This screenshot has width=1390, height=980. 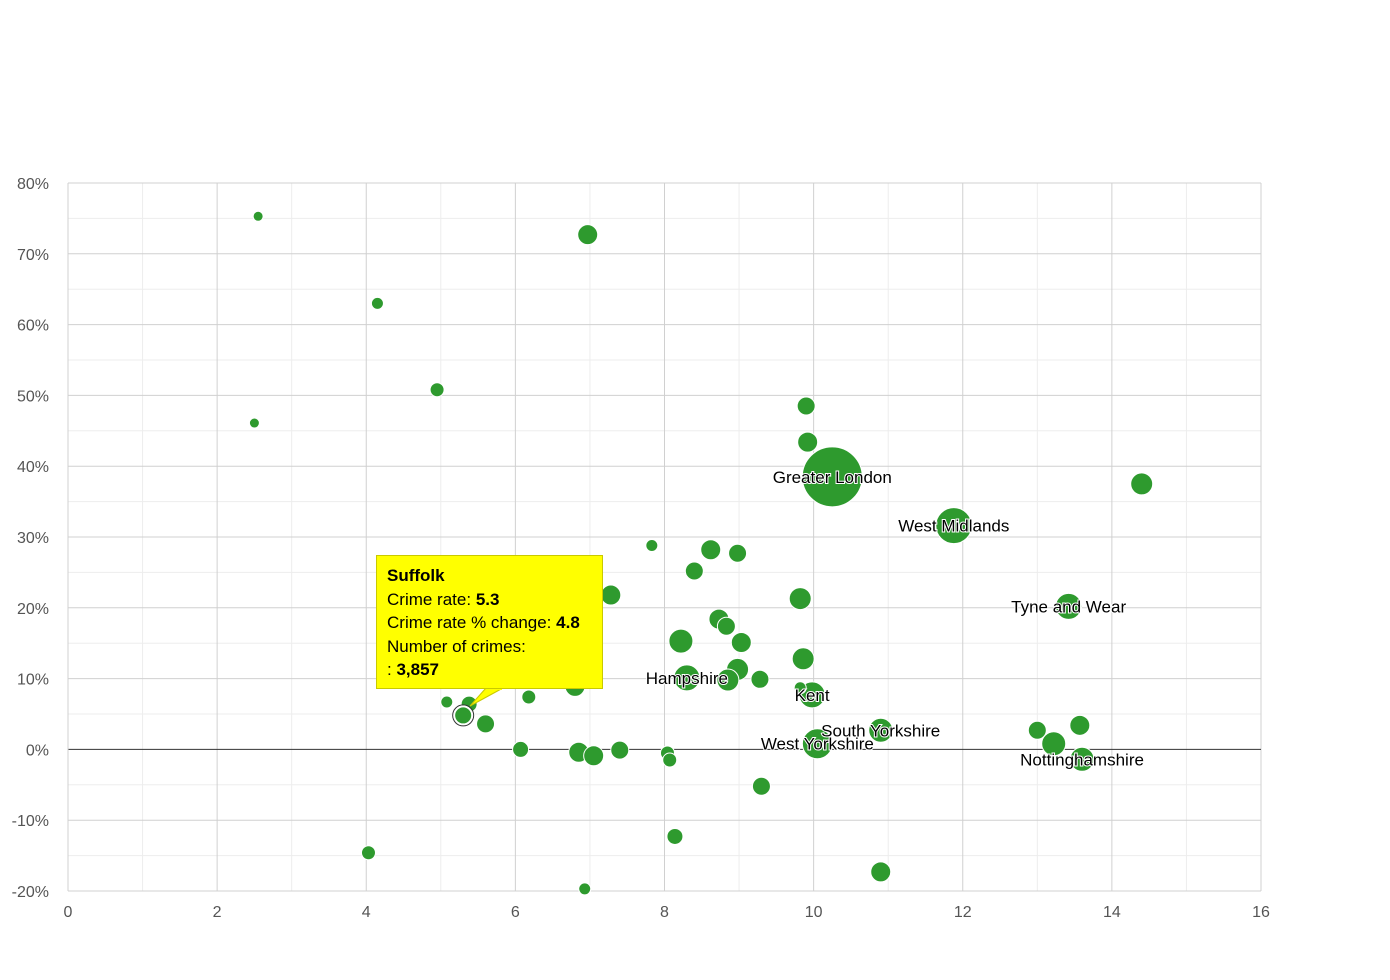 I want to click on y-tick-label: 70%, so click(x=33, y=255).